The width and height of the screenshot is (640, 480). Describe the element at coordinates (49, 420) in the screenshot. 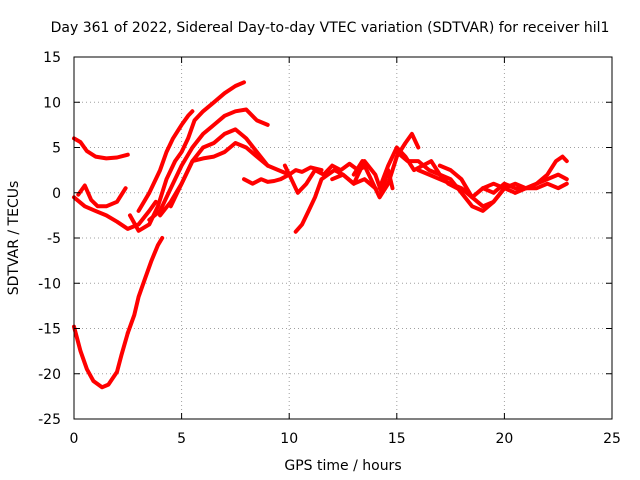

I see `y-tick-label: -25` at that location.